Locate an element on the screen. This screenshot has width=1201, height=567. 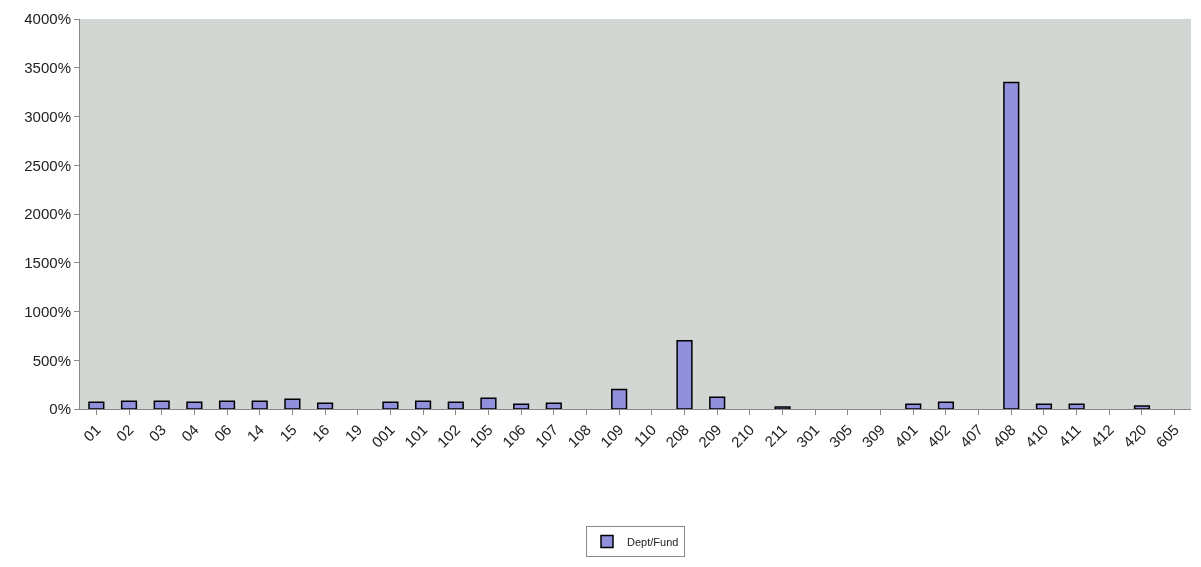
x-tick-label: 101 is located at coordinates (415, 435).